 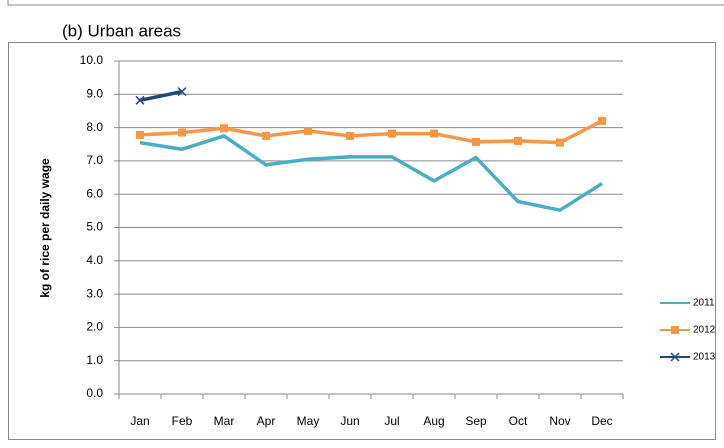 What do you see at coordinates (704, 357) in the screenshot?
I see `legend-label: 2013` at bounding box center [704, 357].